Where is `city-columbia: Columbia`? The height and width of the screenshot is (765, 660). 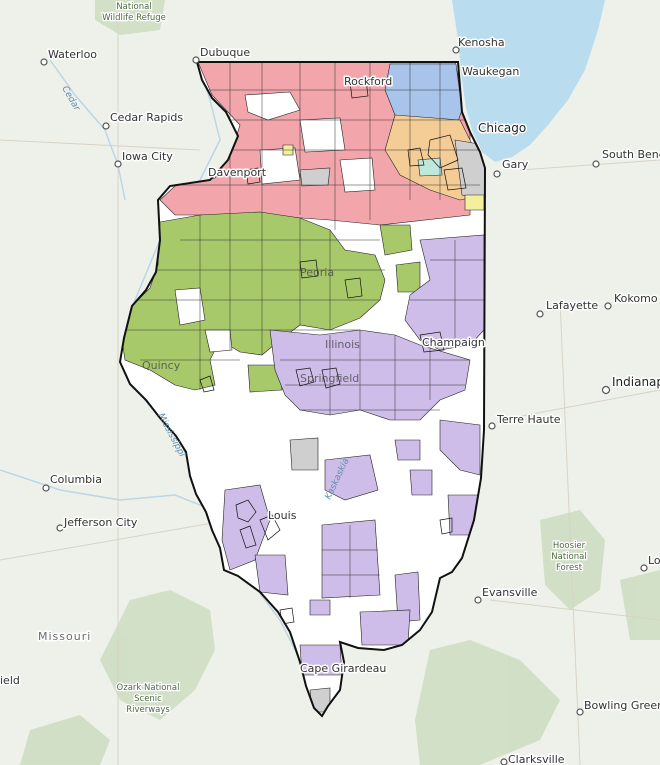
city-columbia: Columbia is located at coordinates (76, 480).